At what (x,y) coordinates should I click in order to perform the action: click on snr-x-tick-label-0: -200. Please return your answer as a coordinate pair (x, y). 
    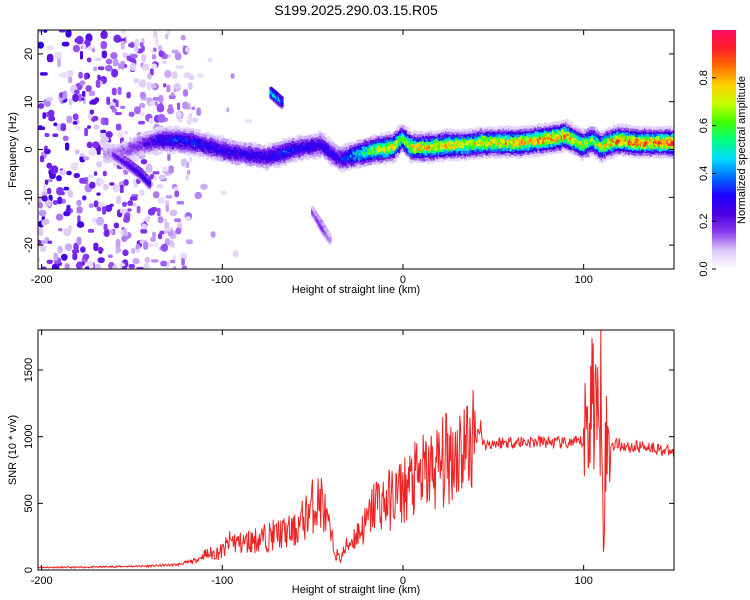
    Looking at the image, I should click on (42, 581).